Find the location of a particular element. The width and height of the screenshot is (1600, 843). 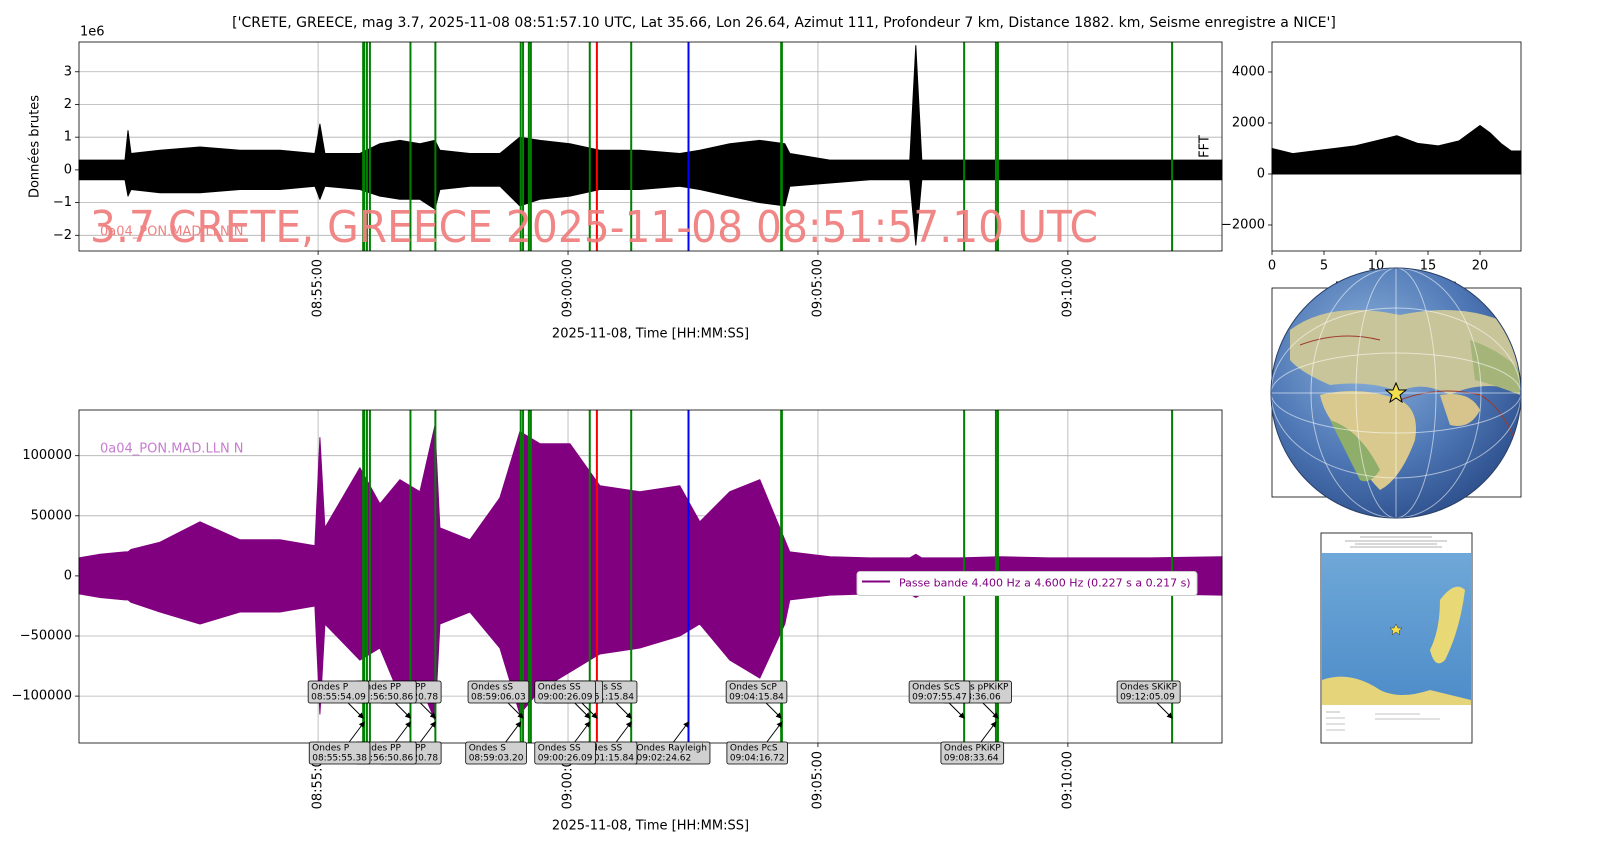

annotation-text: 09:04:15.84 is located at coordinates (756, 698).